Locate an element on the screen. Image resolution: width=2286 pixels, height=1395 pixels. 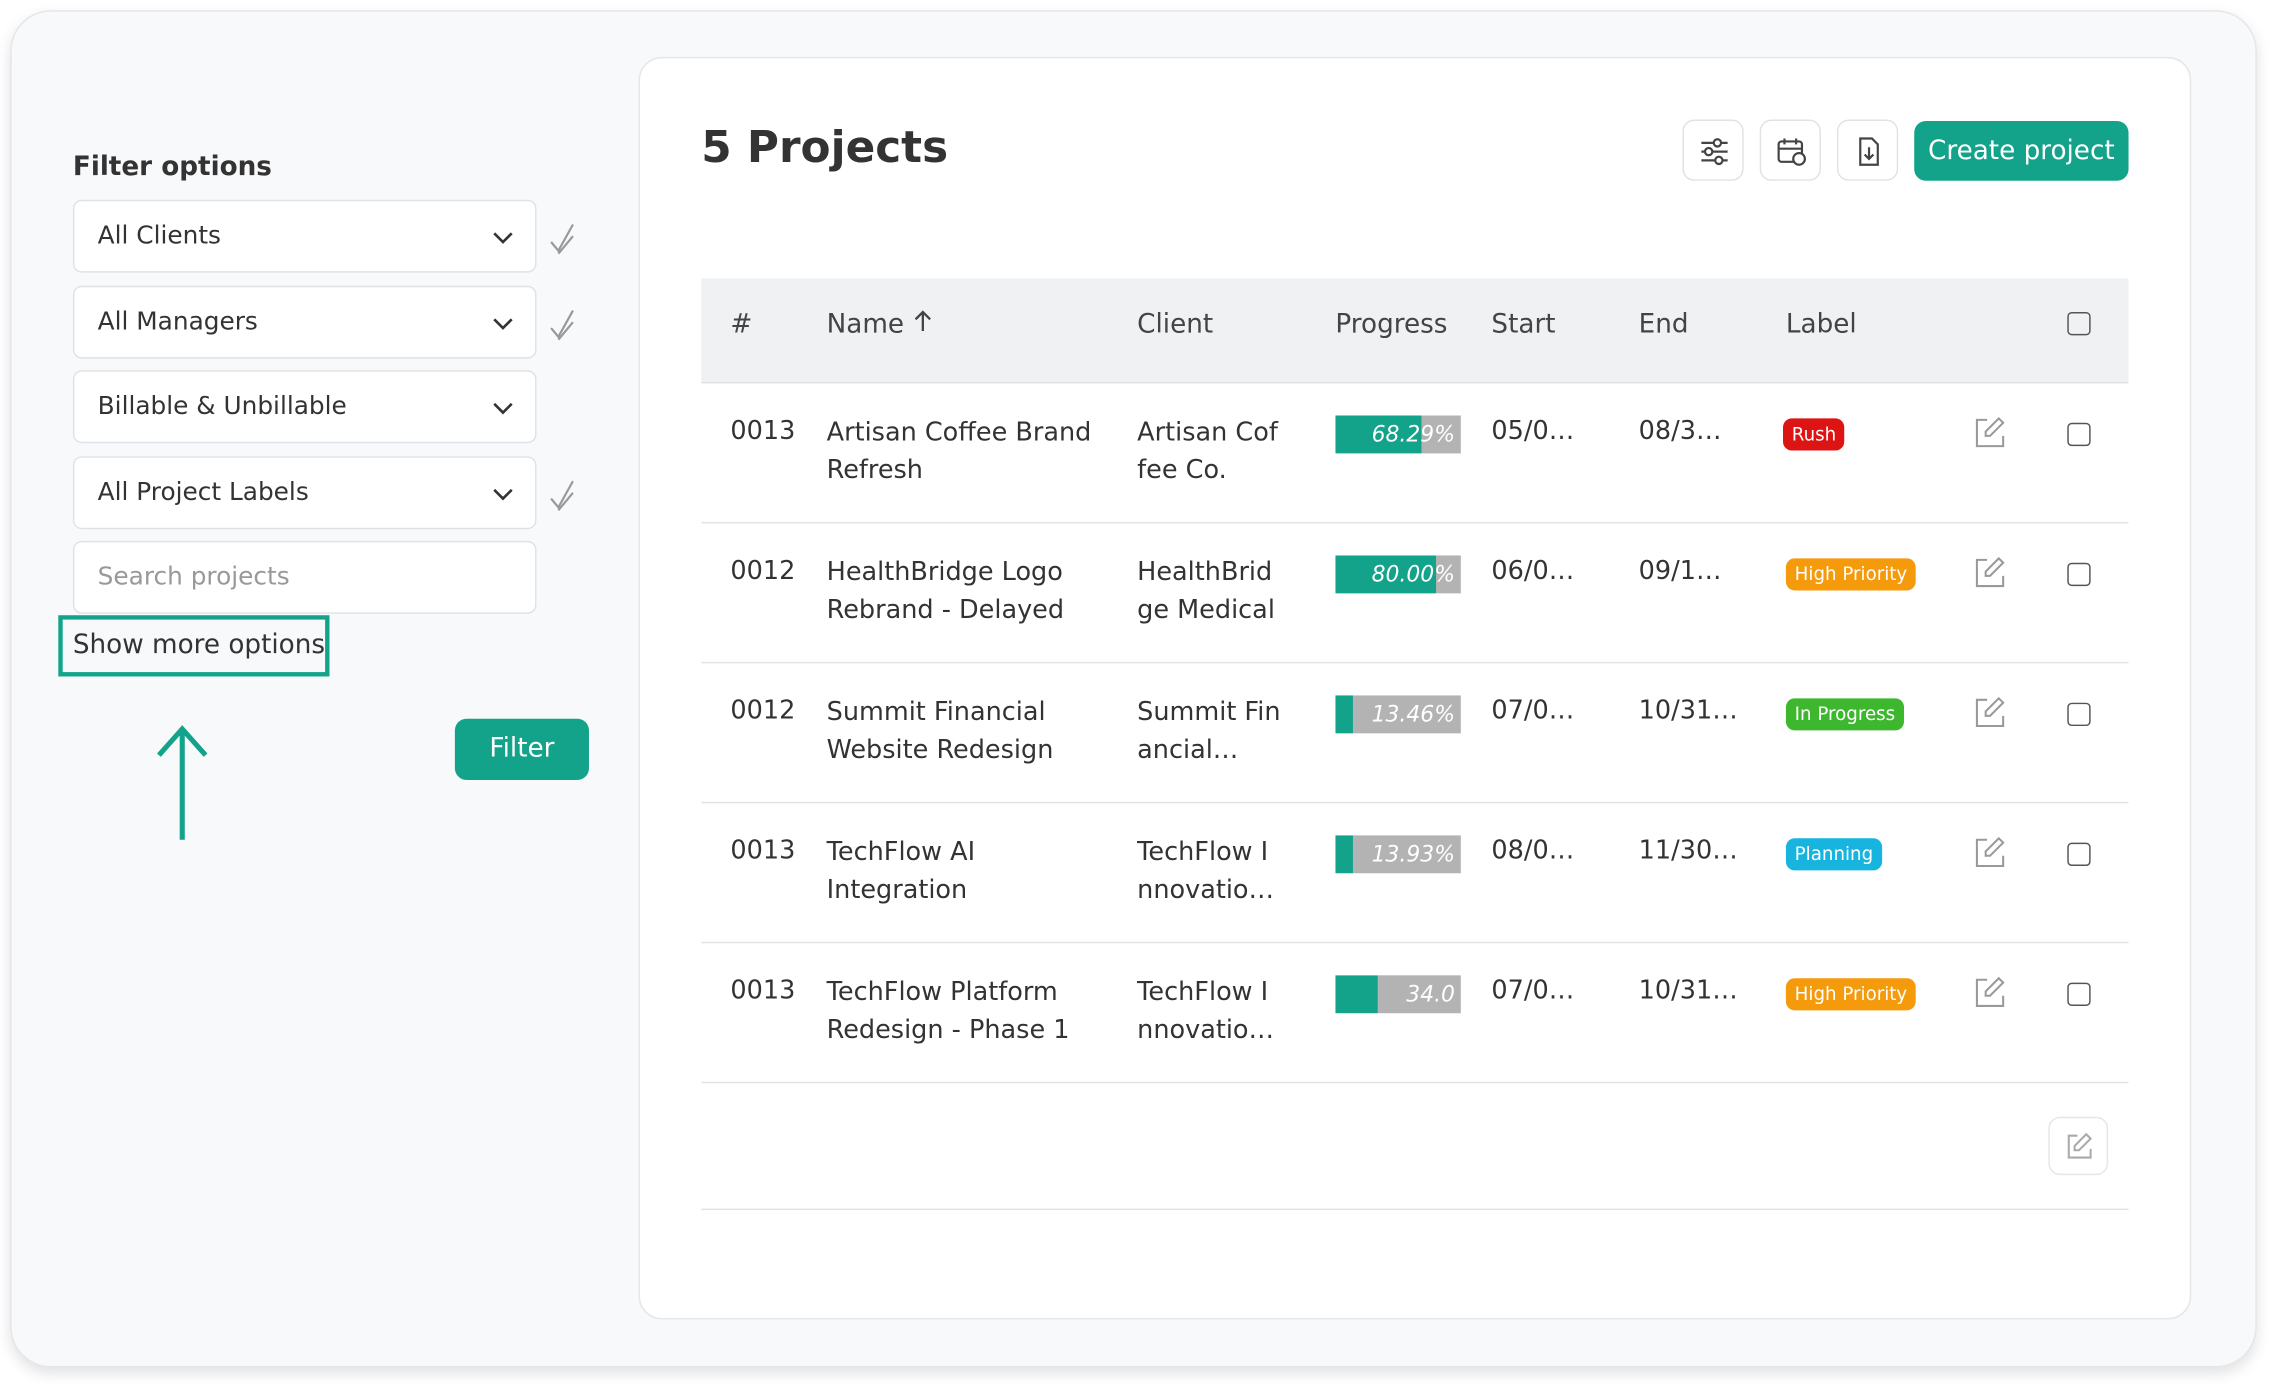
table-header is located at coordinates (1415, 331).